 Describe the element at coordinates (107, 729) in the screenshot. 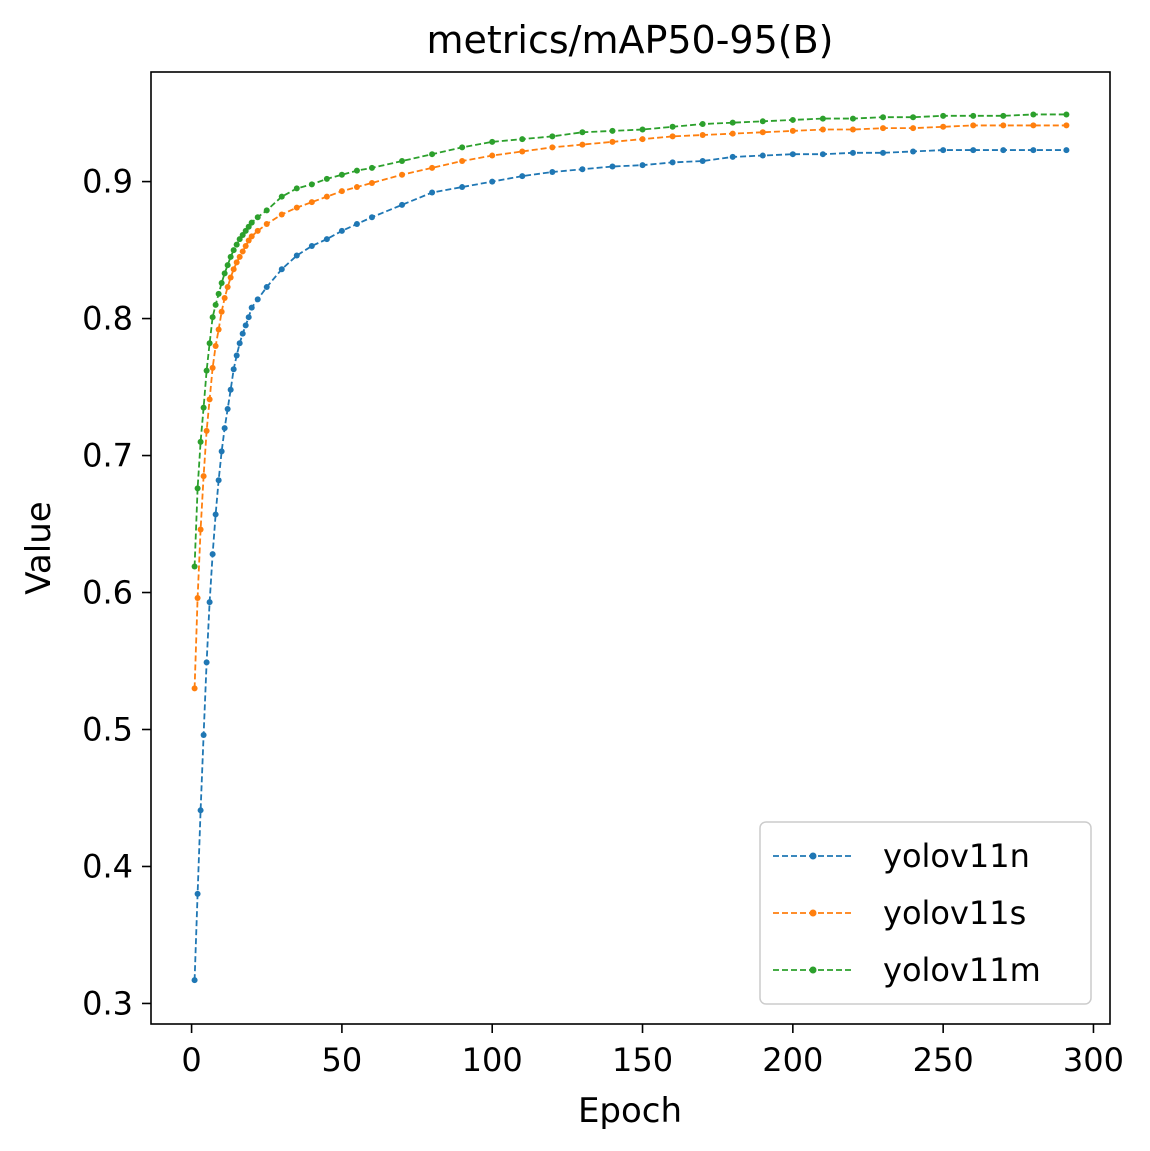

I see `y-tick-label: 0.5` at that location.